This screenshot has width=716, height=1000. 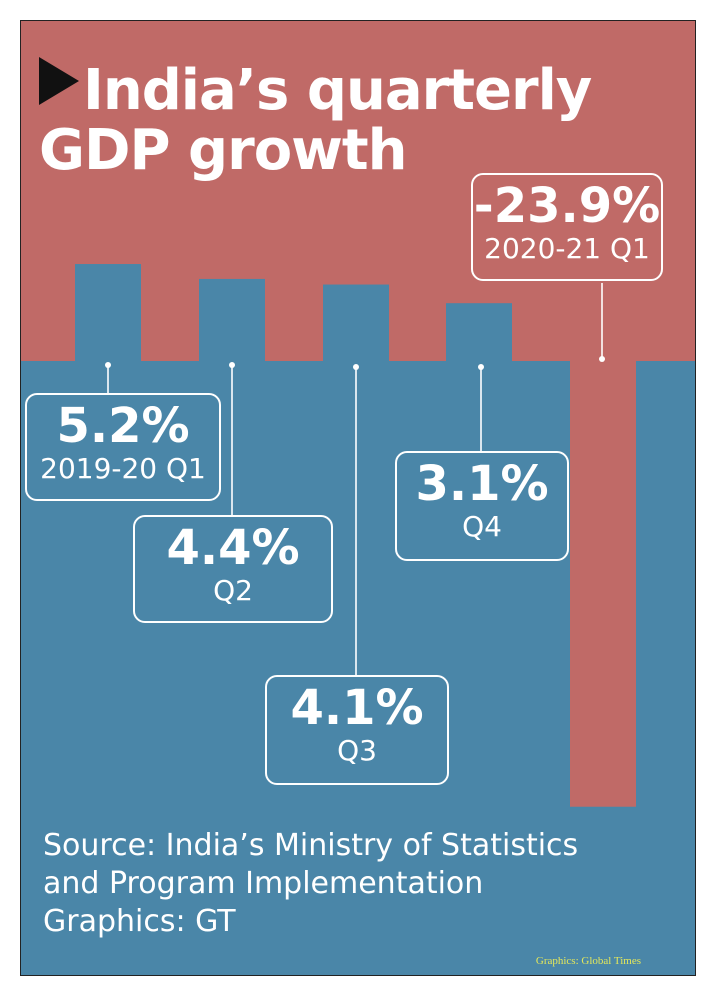 I want to click on source-line-2: and Program Implementation, so click(x=263, y=883).